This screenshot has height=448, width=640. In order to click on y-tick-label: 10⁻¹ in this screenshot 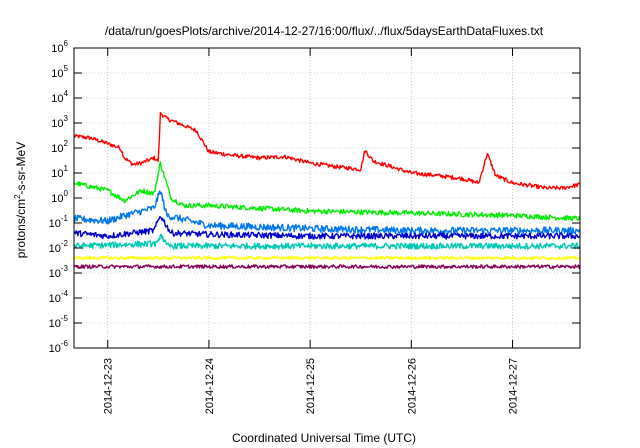, I will do `click(59, 222)`.